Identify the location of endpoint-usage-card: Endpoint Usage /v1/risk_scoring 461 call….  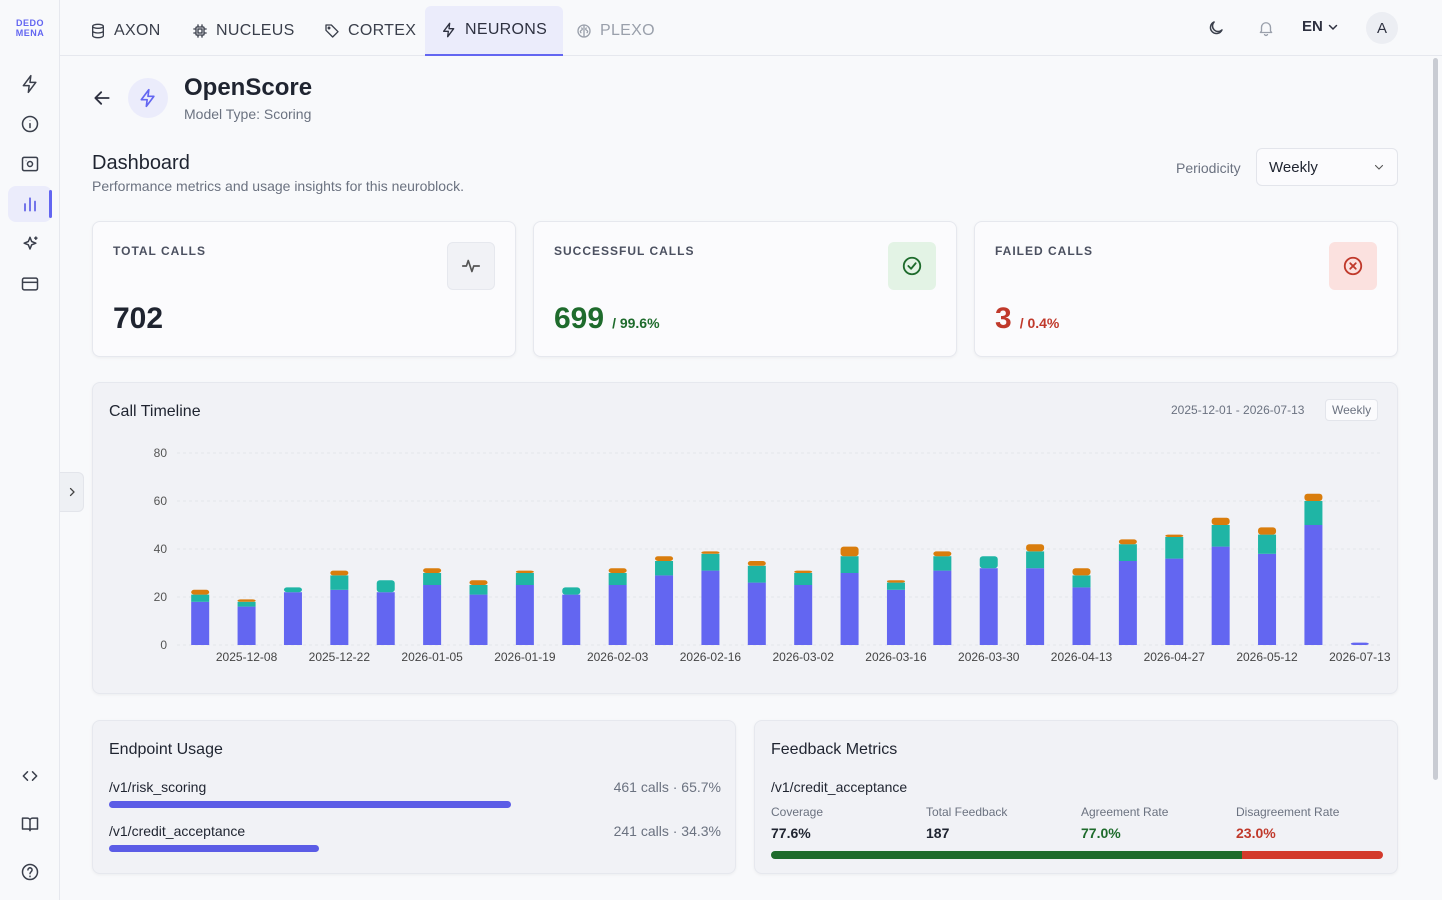
(414, 797).